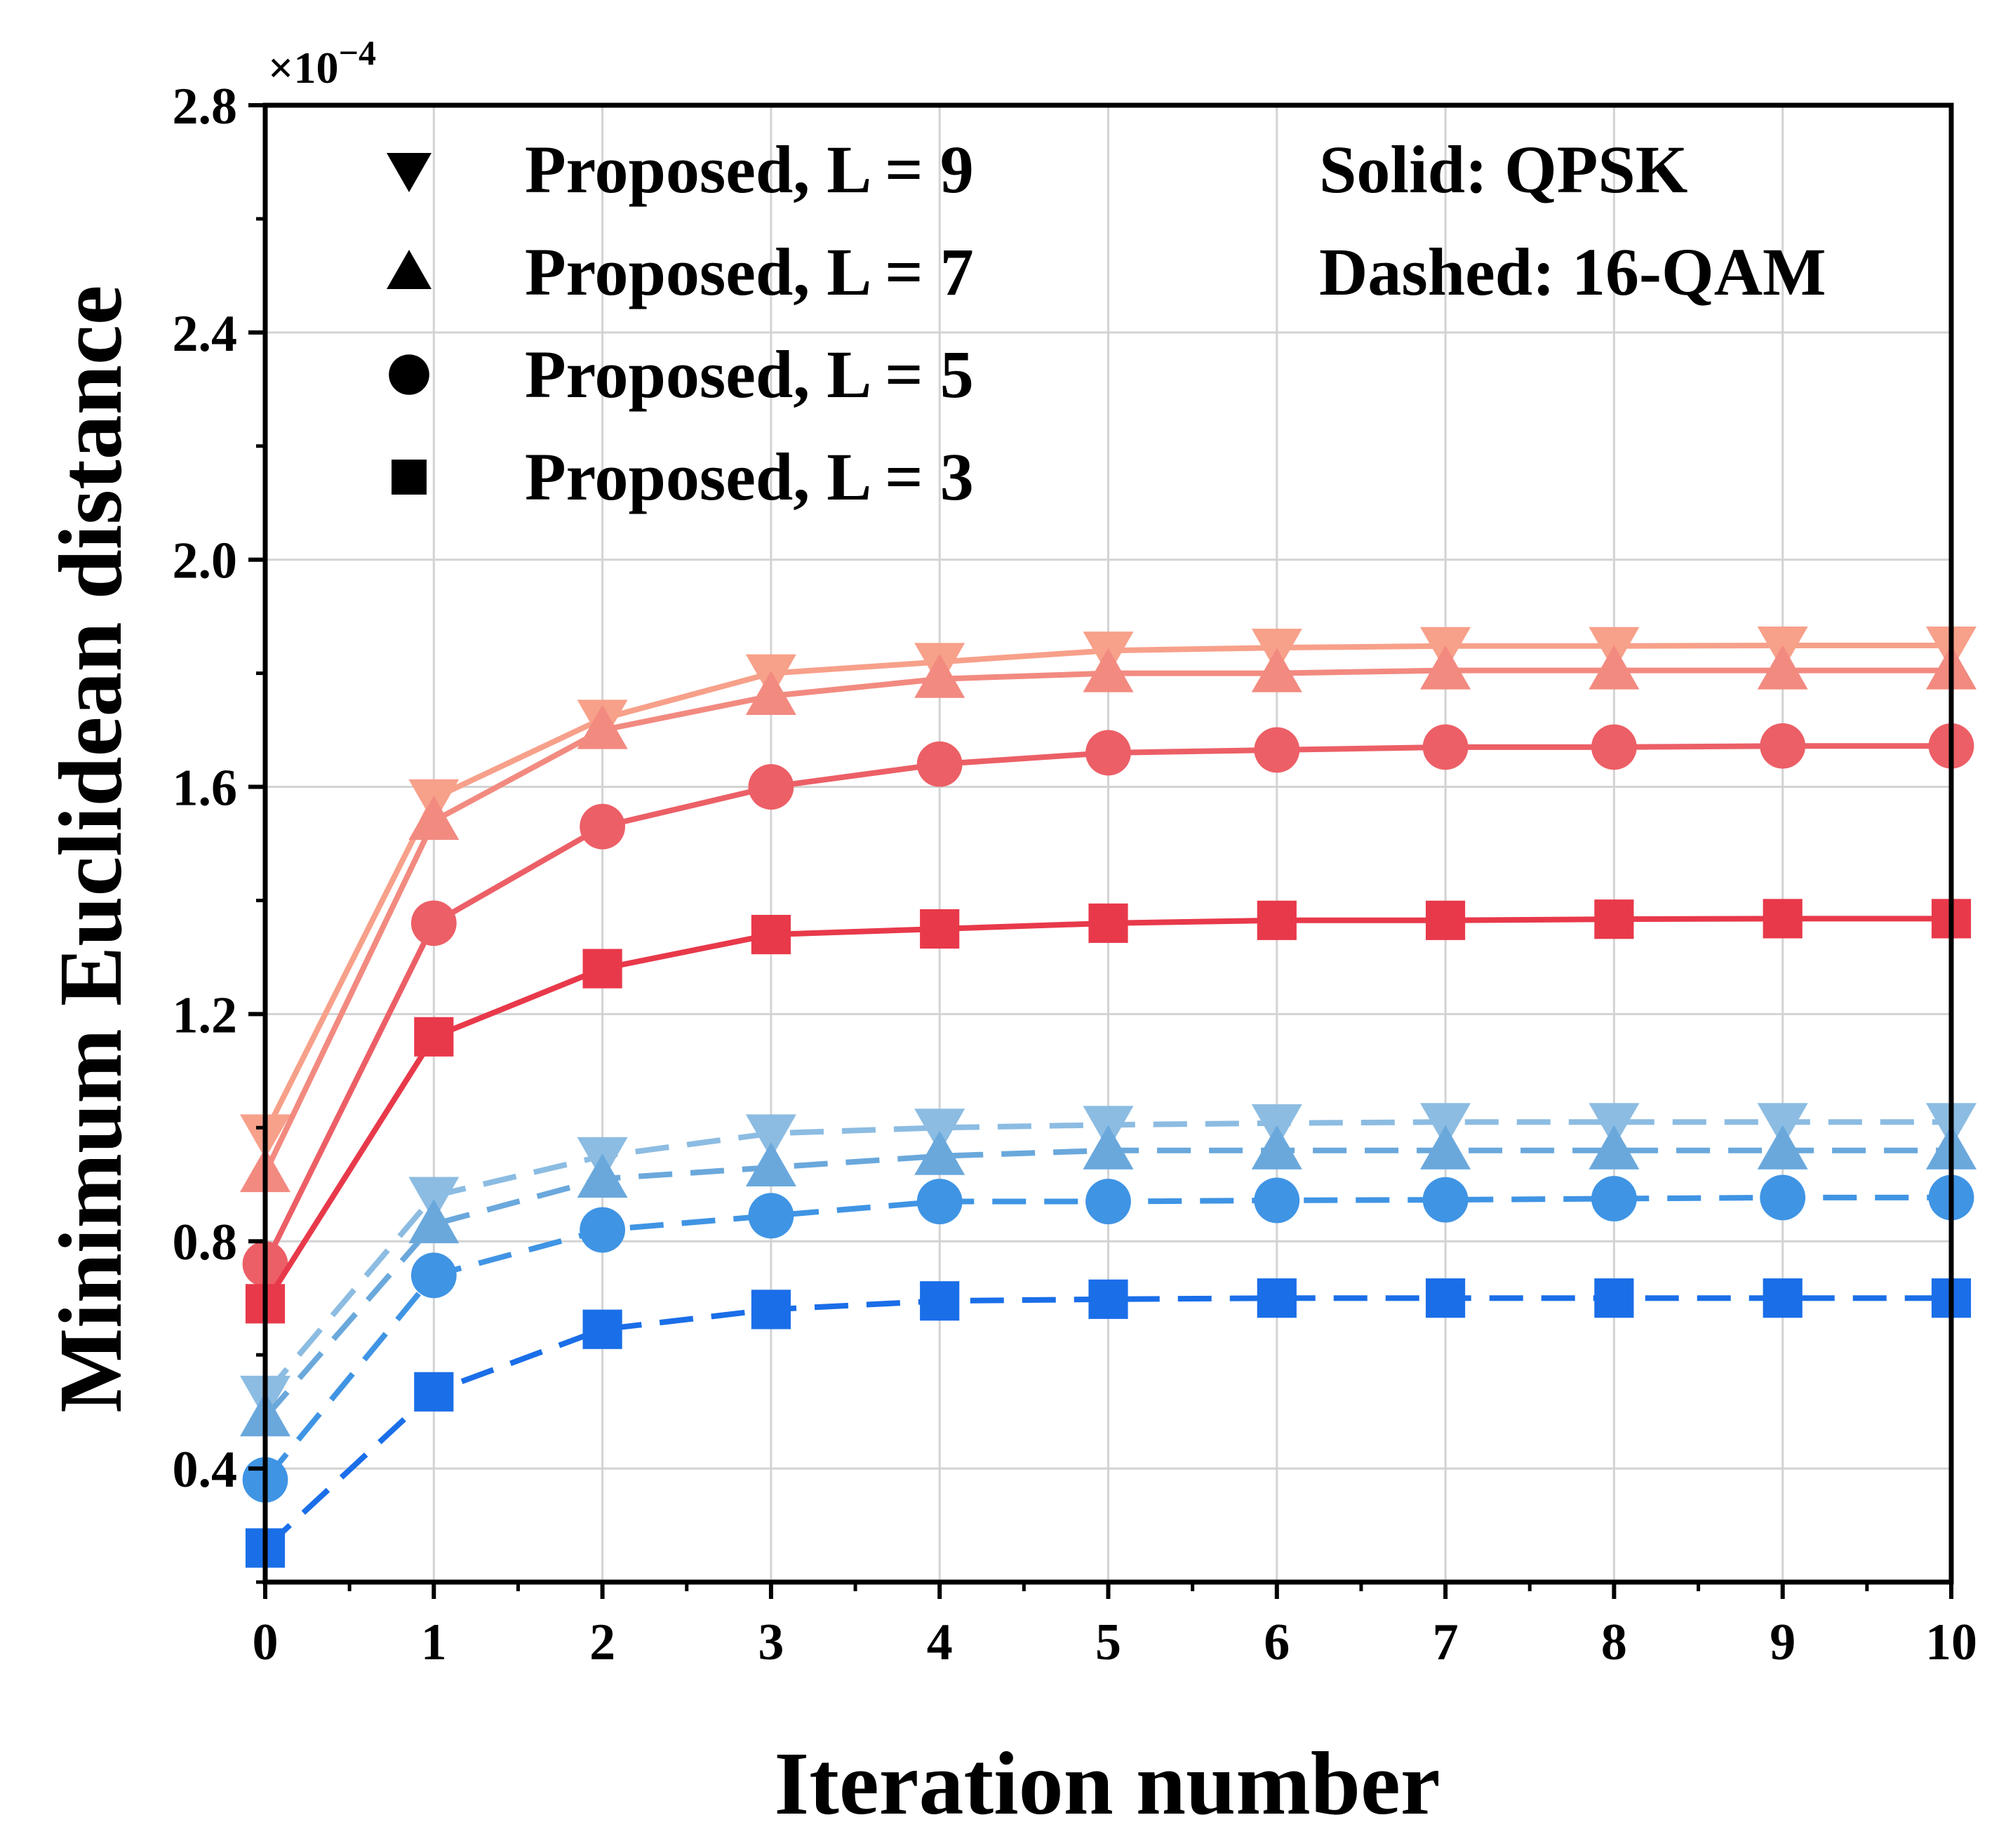 Image resolution: width=2006 pixels, height=1848 pixels. I want to click on x-axis-label: Iteration number, so click(1107, 1783).